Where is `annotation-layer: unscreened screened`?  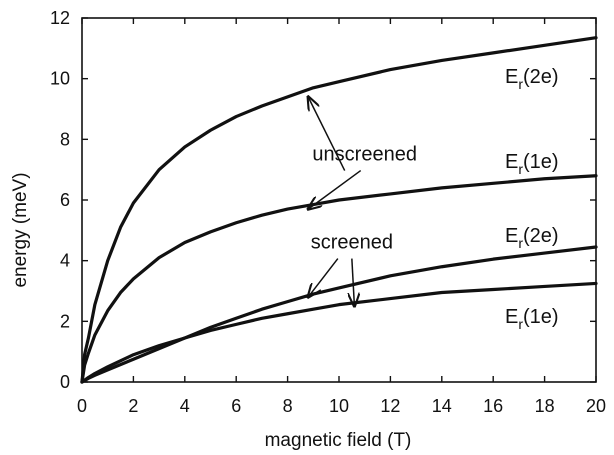
annotation-layer: unscreened screened is located at coordinates (362, 201).